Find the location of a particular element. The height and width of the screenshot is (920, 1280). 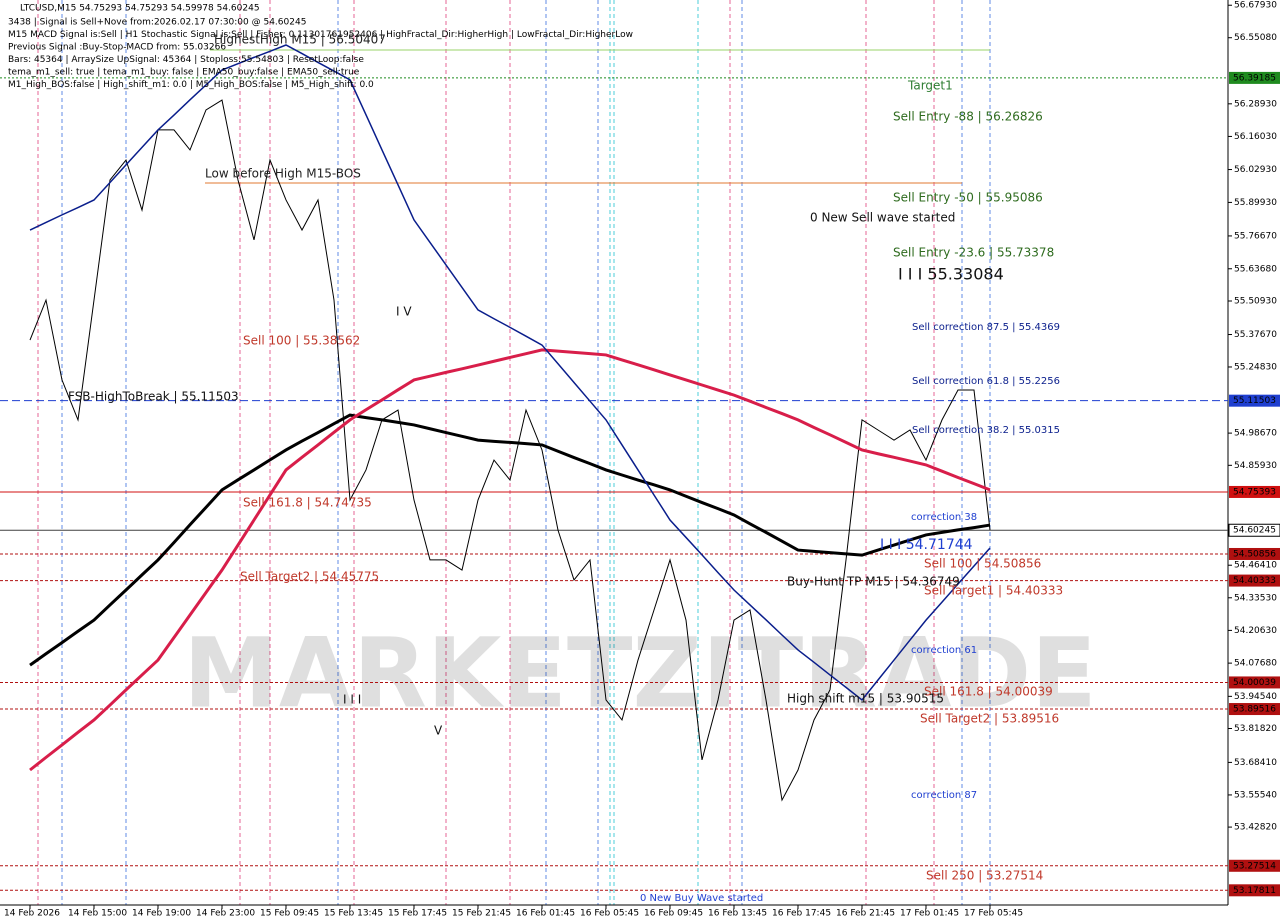

annotation: 0 New Sell wave started is located at coordinates (882, 218).